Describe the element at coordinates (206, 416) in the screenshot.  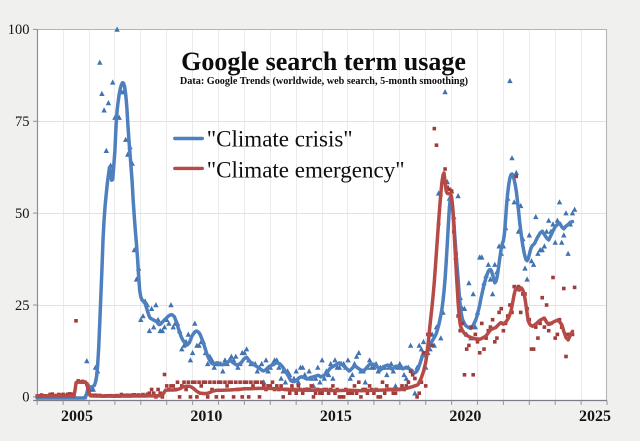
I see `svg-text: 2010` at that location.